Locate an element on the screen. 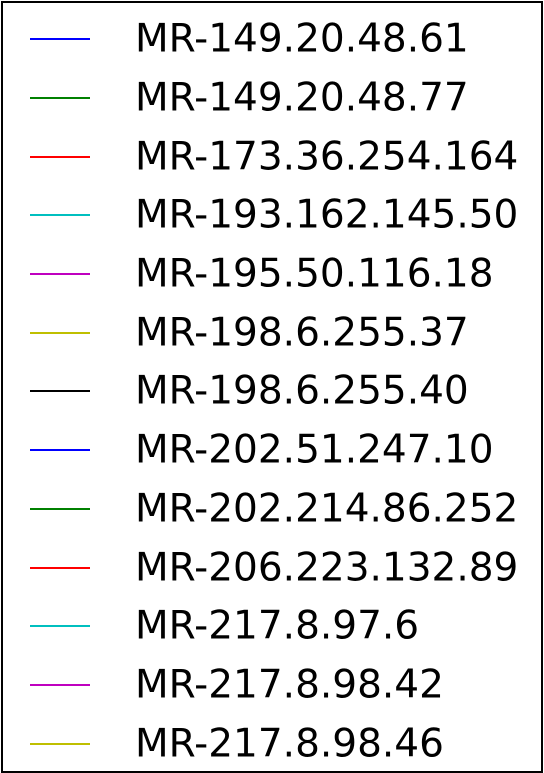 This screenshot has height=773, width=544. legend-entry: MR-202.214.86.252 is located at coordinates (272, 509).